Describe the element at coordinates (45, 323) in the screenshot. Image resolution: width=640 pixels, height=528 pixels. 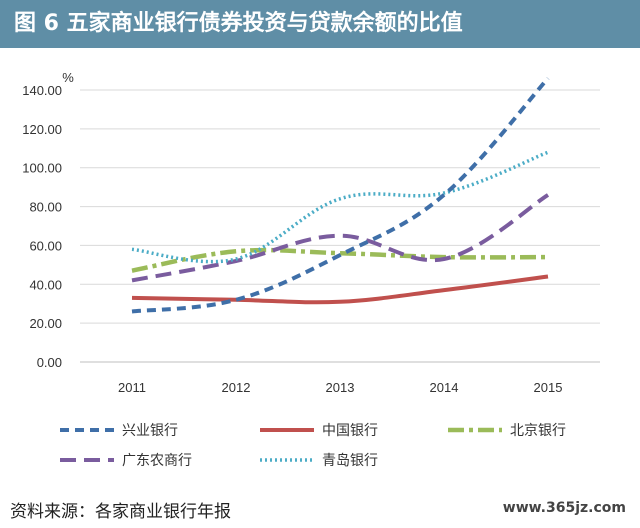
I see `y-tick-label: 20.00` at that location.